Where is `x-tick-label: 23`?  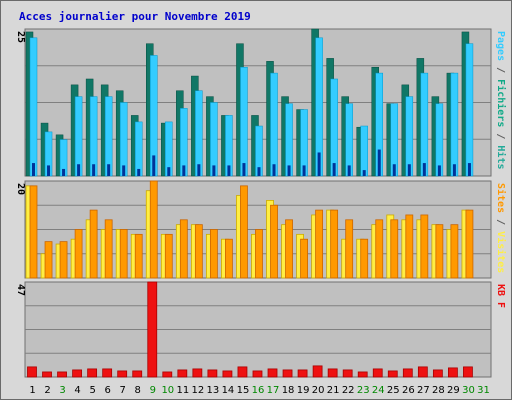 x-tick-label: 23 is located at coordinates (363, 390).